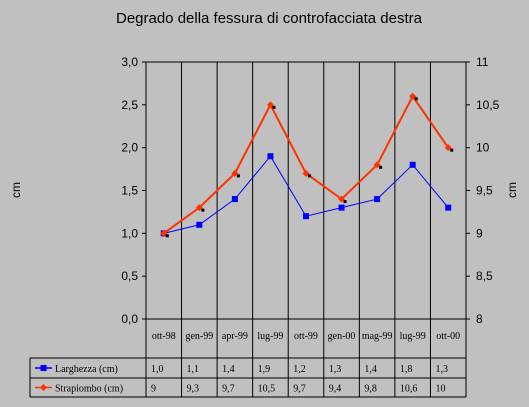 The width and height of the screenshot is (529, 407). What do you see at coordinates (335, 389) in the screenshot?
I see `data-label: 9,4` at bounding box center [335, 389].